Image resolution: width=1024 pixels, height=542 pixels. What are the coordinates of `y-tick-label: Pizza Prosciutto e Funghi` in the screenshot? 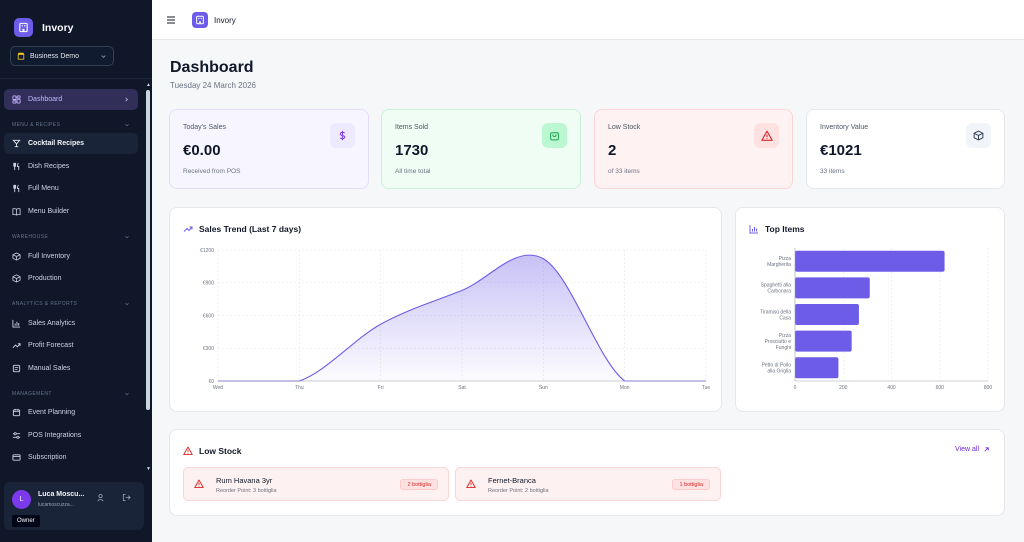 It's located at (778, 342).